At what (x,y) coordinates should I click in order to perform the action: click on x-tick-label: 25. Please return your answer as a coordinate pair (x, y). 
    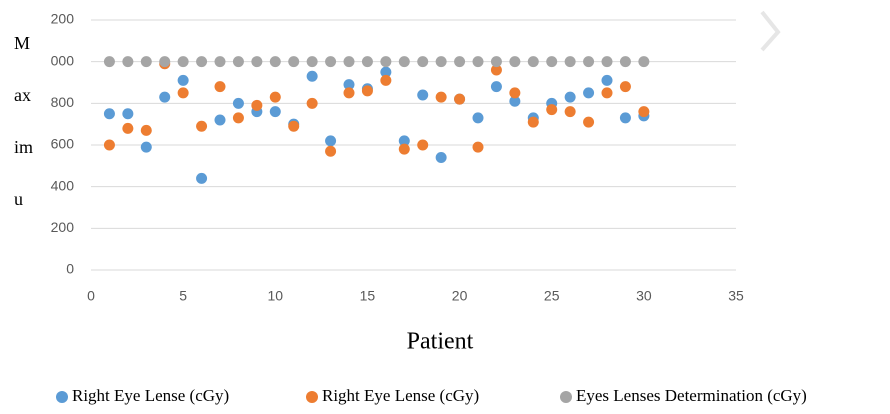
    Looking at the image, I should click on (552, 296).